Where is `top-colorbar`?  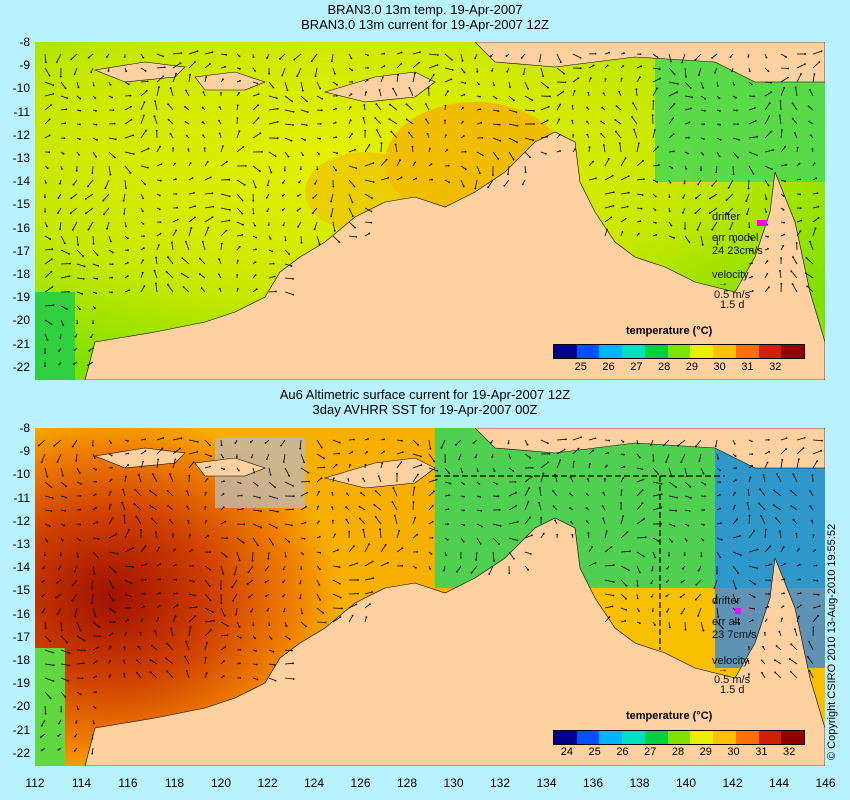
top-colorbar is located at coordinates (679, 351).